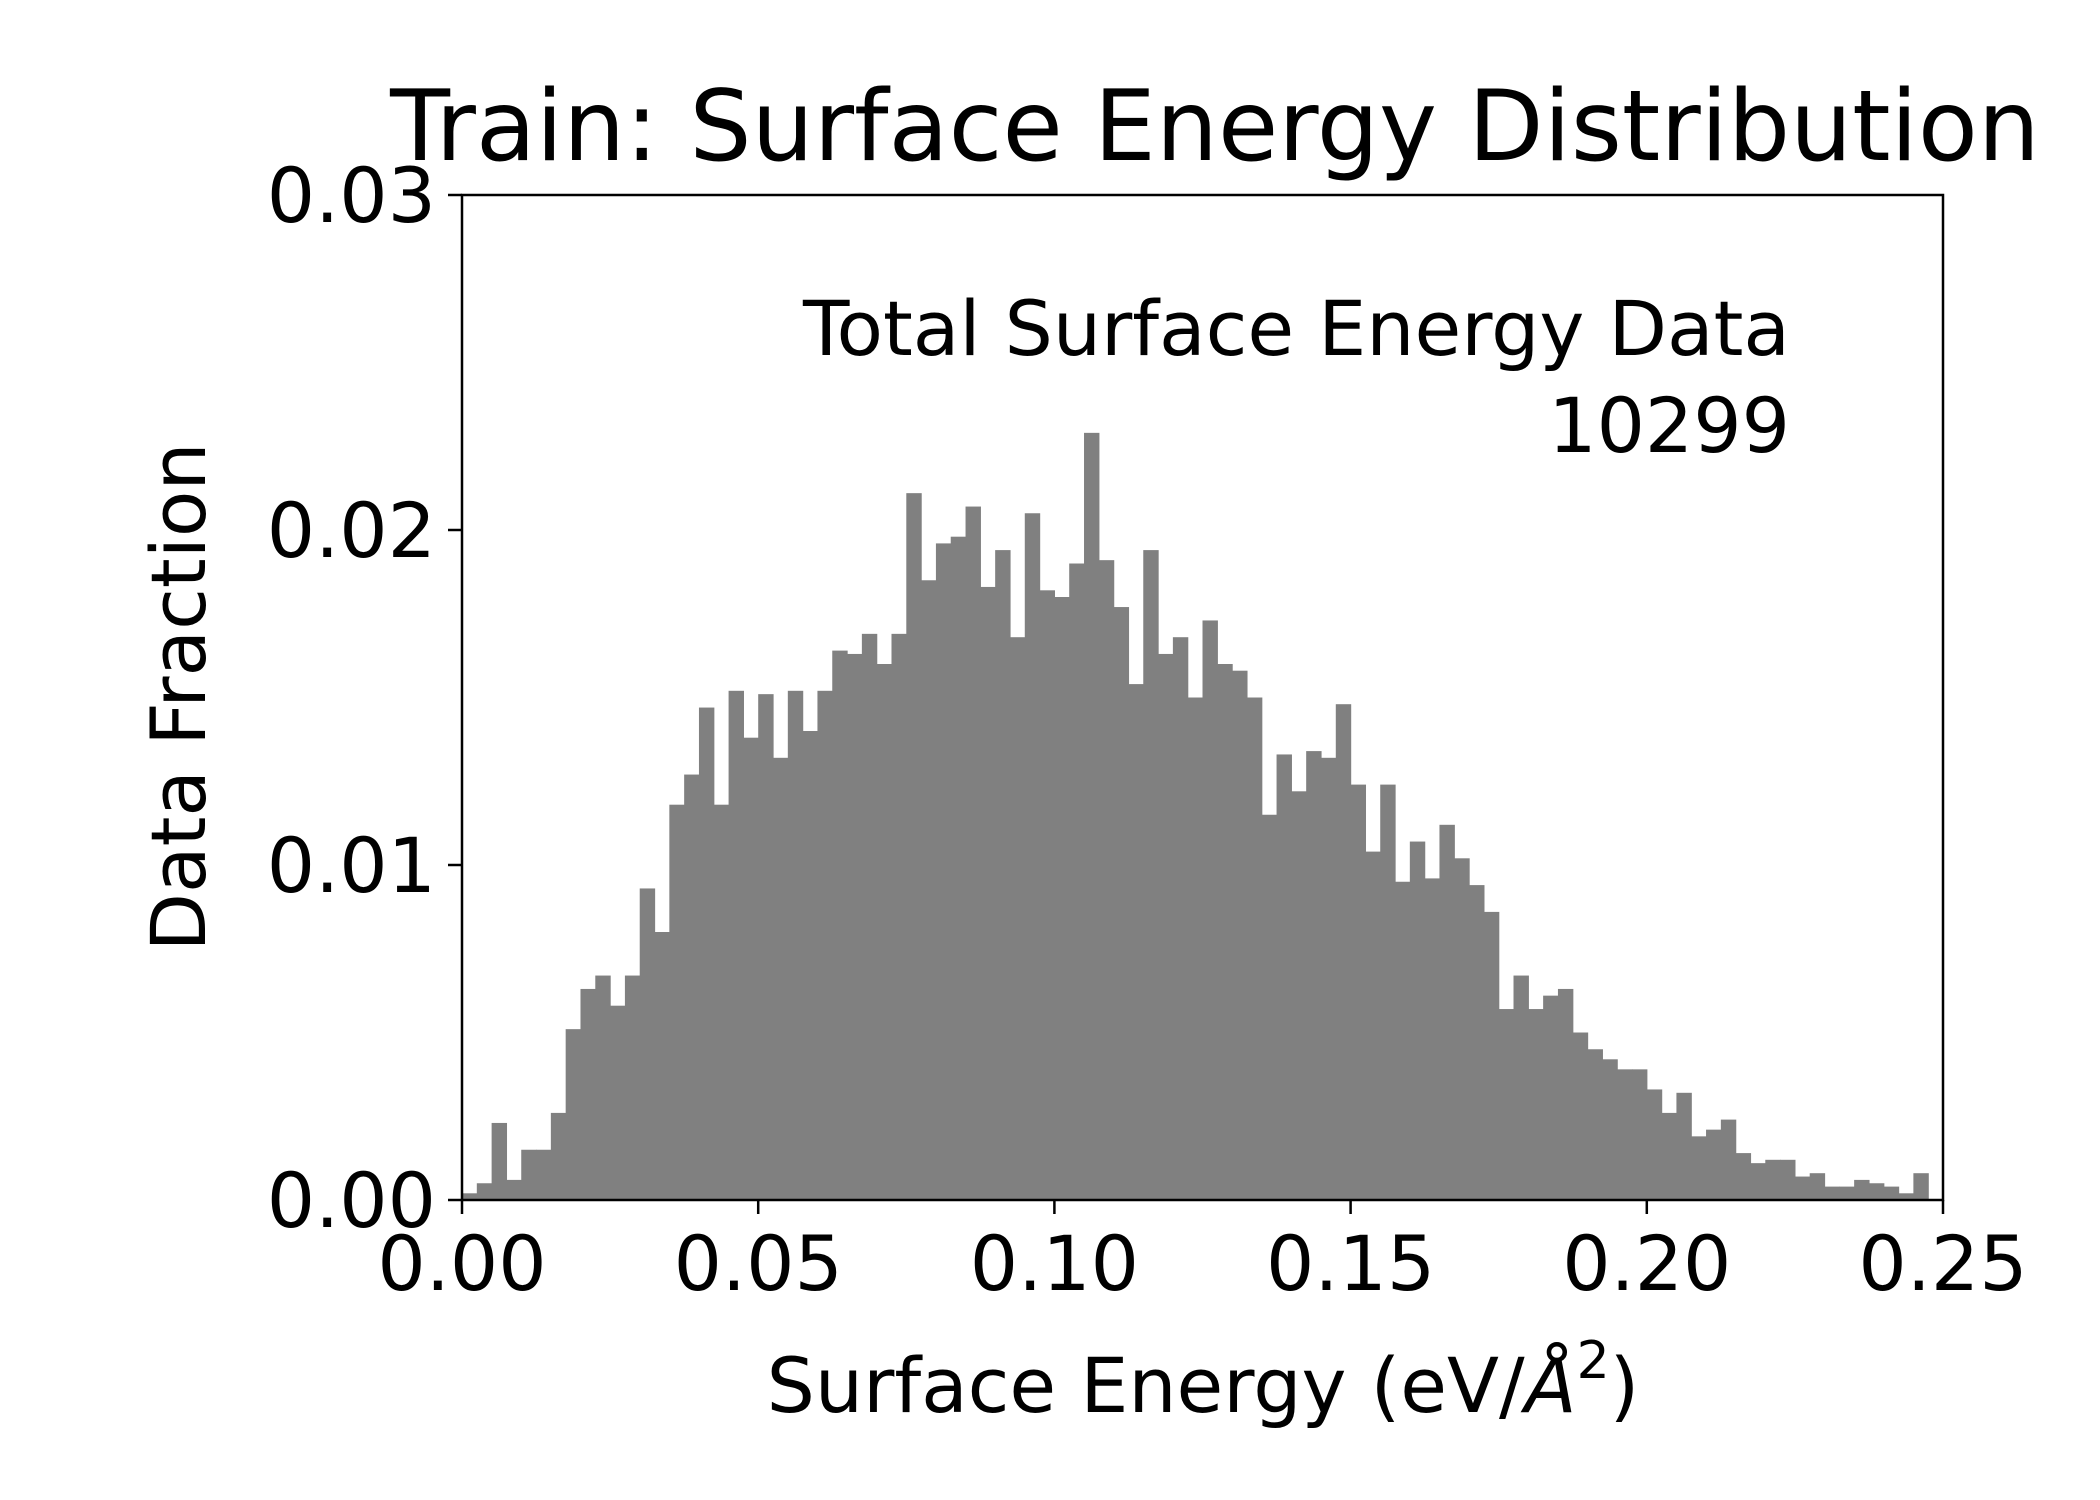 This screenshot has width=2100, height=1500. What do you see at coordinates (351, 195) in the screenshot?
I see `y-tick-label: 0.03` at bounding box center [351, 195].